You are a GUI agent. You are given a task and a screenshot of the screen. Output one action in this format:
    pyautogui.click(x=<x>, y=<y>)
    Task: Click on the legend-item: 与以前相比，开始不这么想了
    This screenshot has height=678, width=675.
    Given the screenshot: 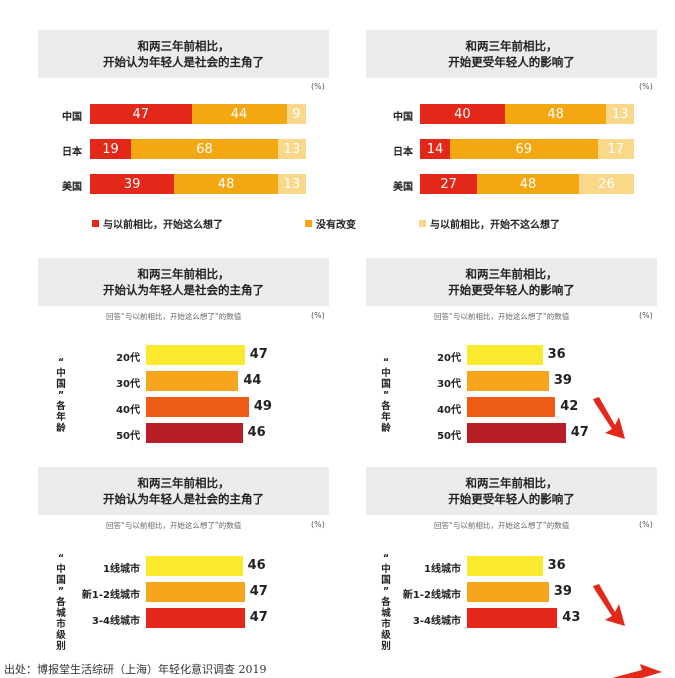 What is the action you would take?
    pyautogui.click(x=489, y=223)
    